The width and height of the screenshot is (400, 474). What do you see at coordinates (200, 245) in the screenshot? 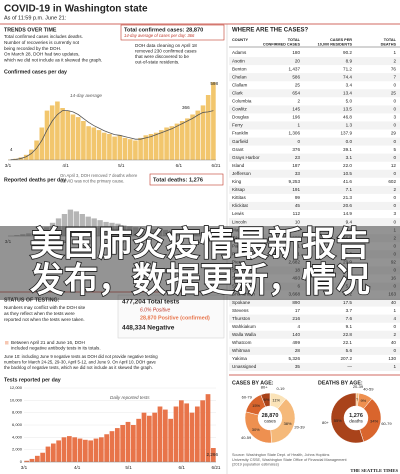
I see `overlay-headline: 美国肺炎疫情最新报告` at bounding box center [200, 245].